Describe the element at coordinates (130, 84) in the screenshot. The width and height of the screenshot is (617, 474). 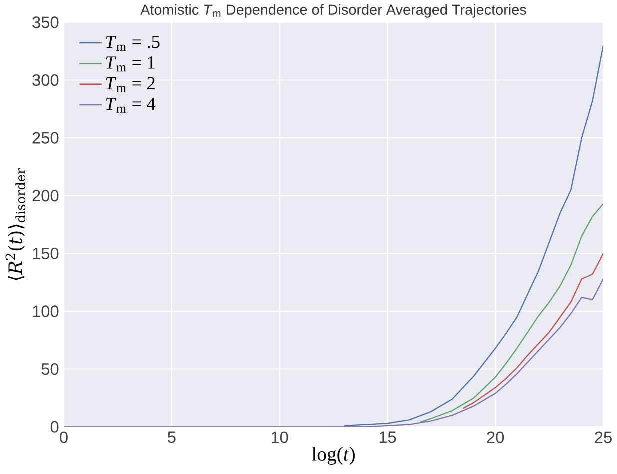
I see `legend-label: T$_{m}$ = 2` at that location.